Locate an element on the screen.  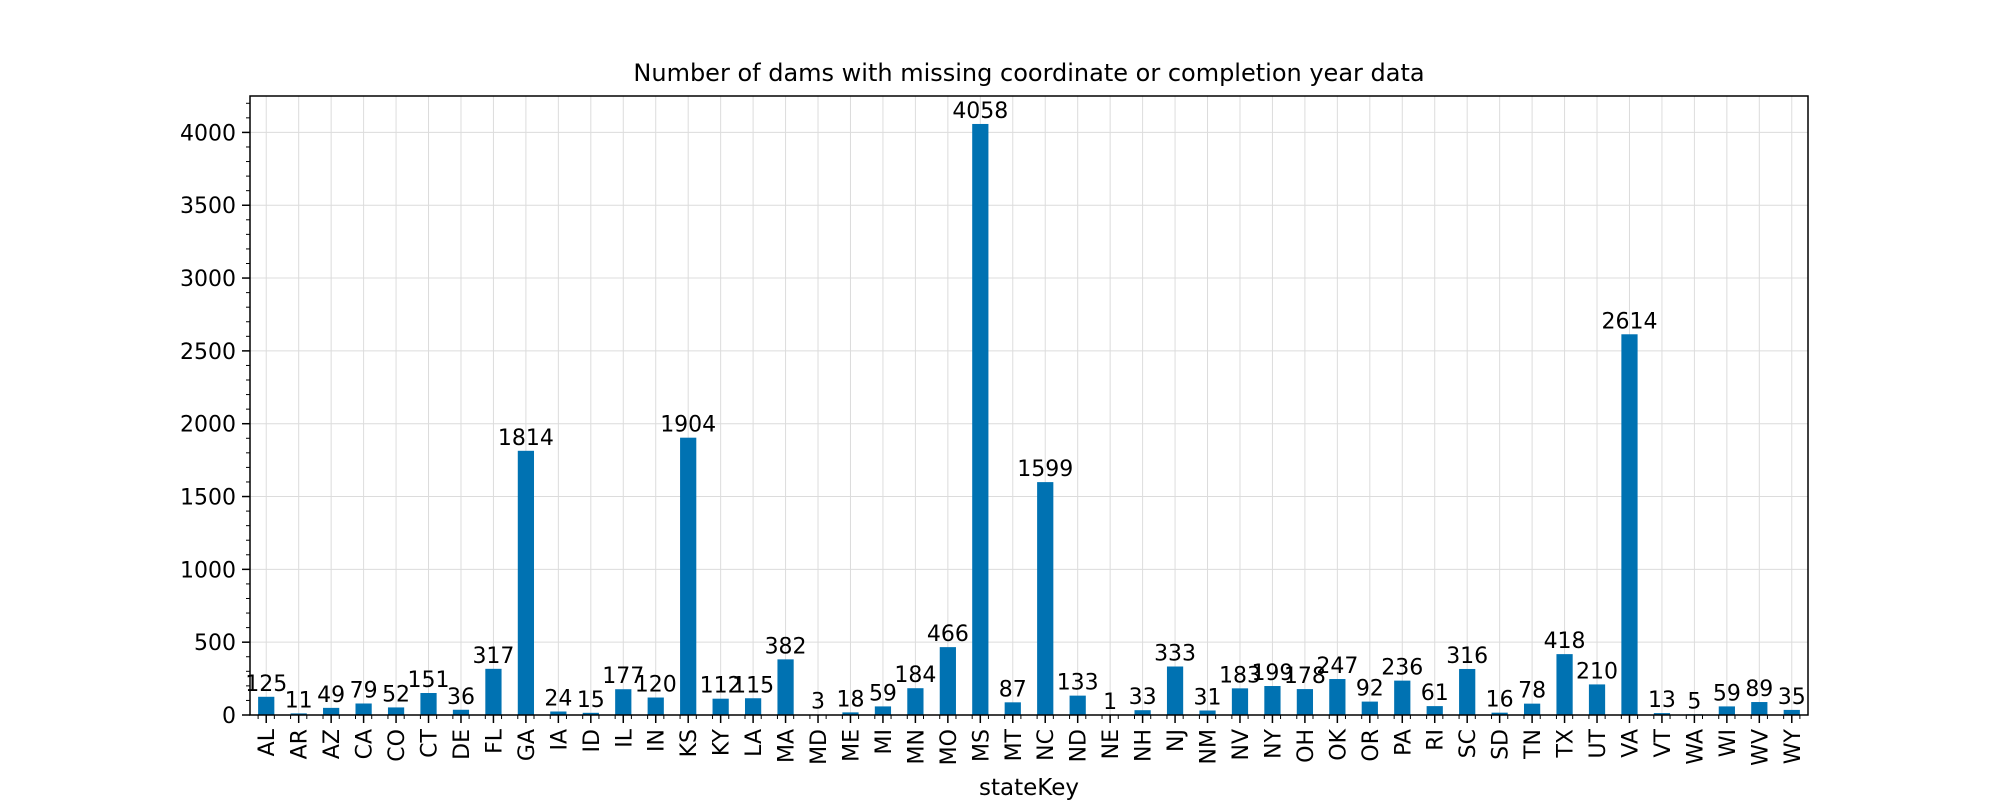
bar-sd is located at coordinates (1499, 713).